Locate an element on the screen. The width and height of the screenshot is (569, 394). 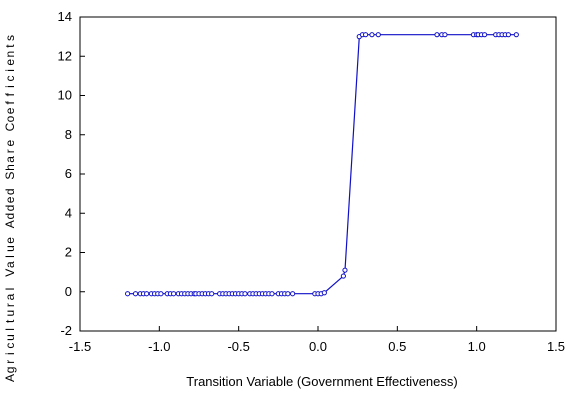
y-axis-title-char: S is located at coordinates (10, 176).